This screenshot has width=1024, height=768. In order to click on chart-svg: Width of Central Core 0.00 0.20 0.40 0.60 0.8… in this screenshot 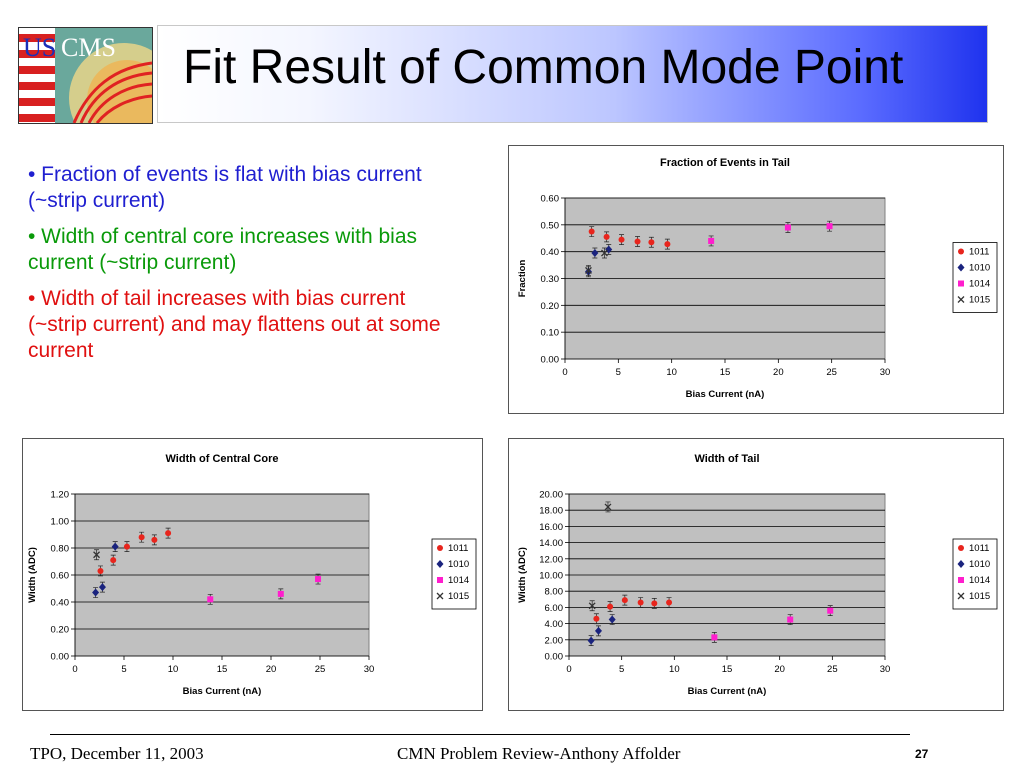, I will do `click(252, 575)`.